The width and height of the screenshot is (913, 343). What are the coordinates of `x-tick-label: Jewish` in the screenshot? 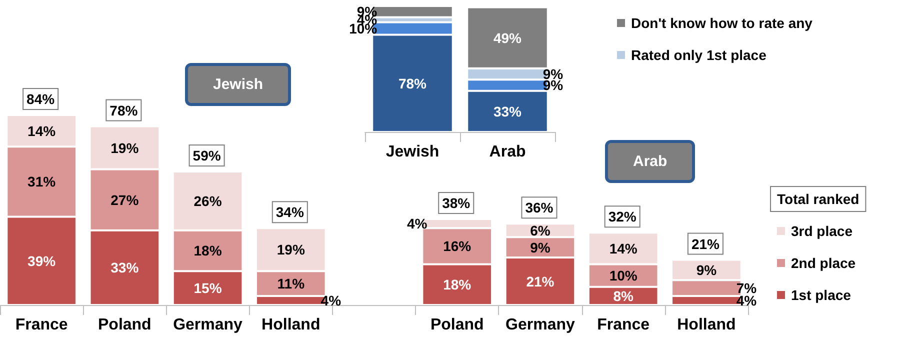 It's located at (413, 152).